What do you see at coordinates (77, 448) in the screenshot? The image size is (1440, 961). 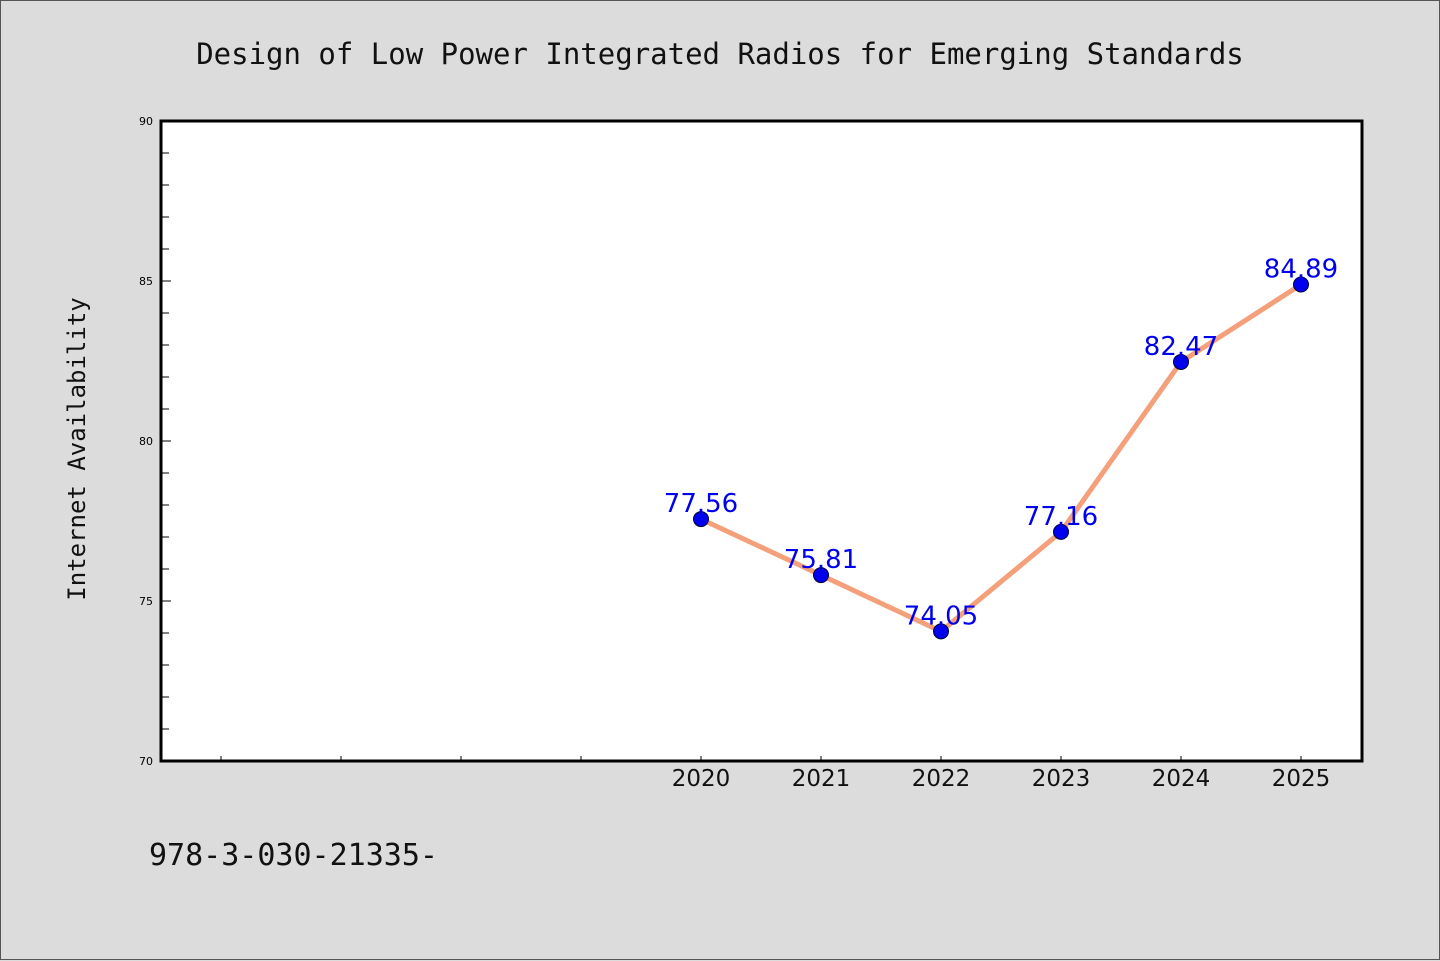 I see `y-axis-label: Internet Availability` at bounding box center [77, 448].